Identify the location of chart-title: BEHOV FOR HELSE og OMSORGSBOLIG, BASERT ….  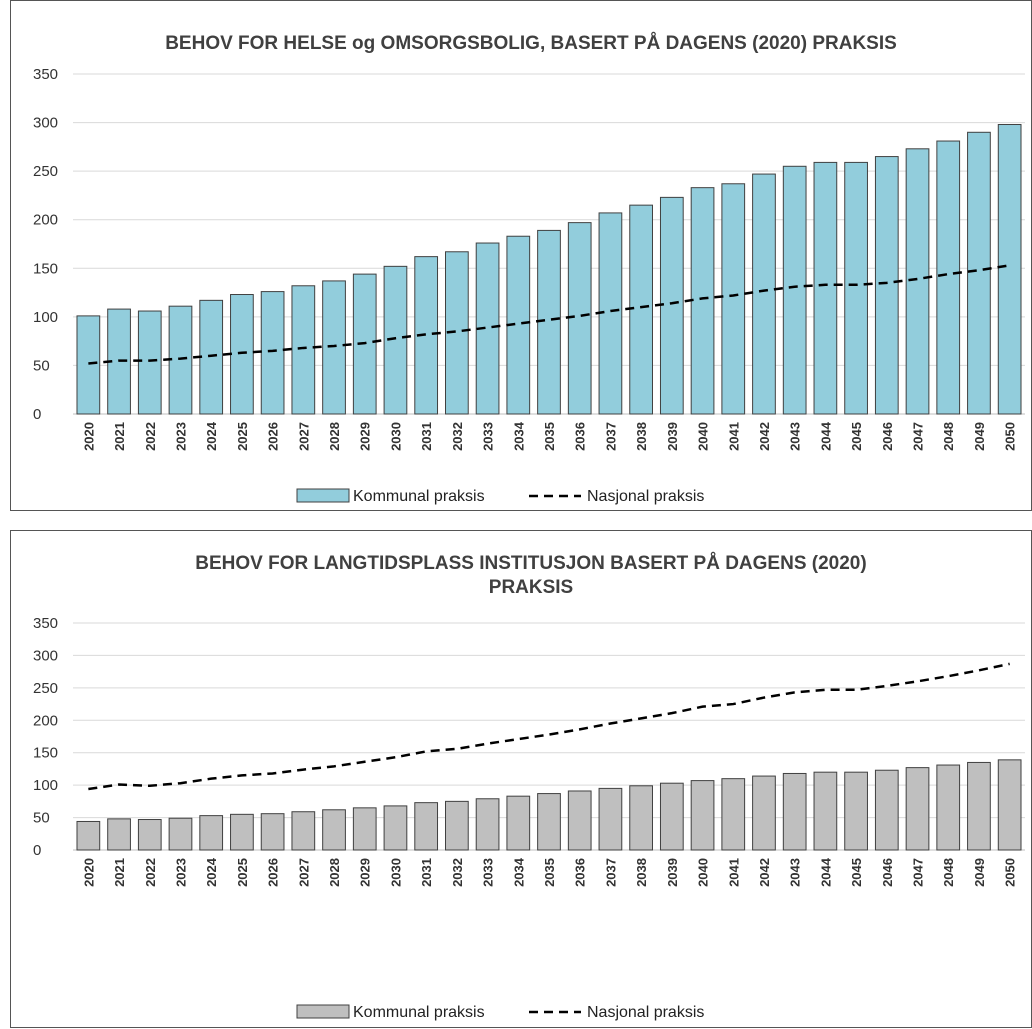
(531, 43).